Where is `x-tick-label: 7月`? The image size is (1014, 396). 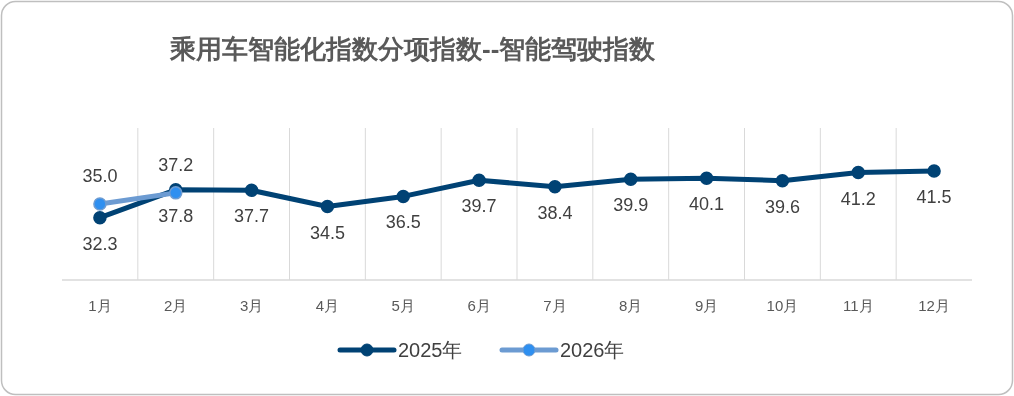
x-tick-label: 7月 is located at coordinates (555, 305).